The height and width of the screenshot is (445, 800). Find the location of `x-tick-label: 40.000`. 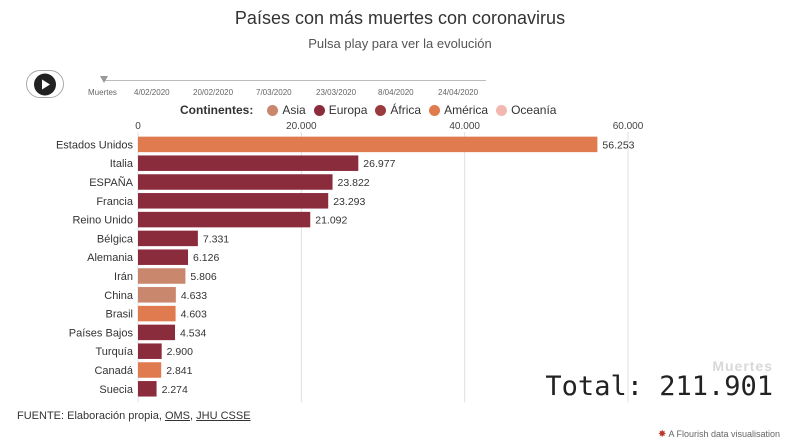

x-tick-label: 40.000 is located at coordinates (464, 126).